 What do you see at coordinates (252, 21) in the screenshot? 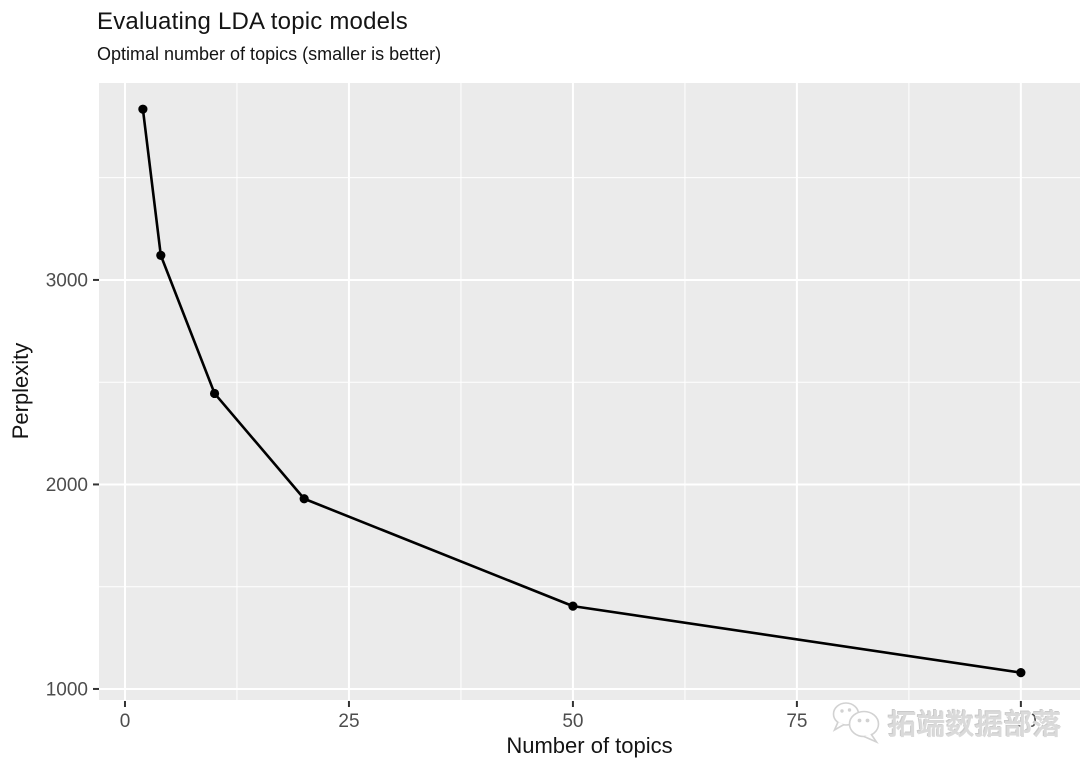
I see `chart-title: Evaluating LDA topic models` at bounding box center [252, 21].